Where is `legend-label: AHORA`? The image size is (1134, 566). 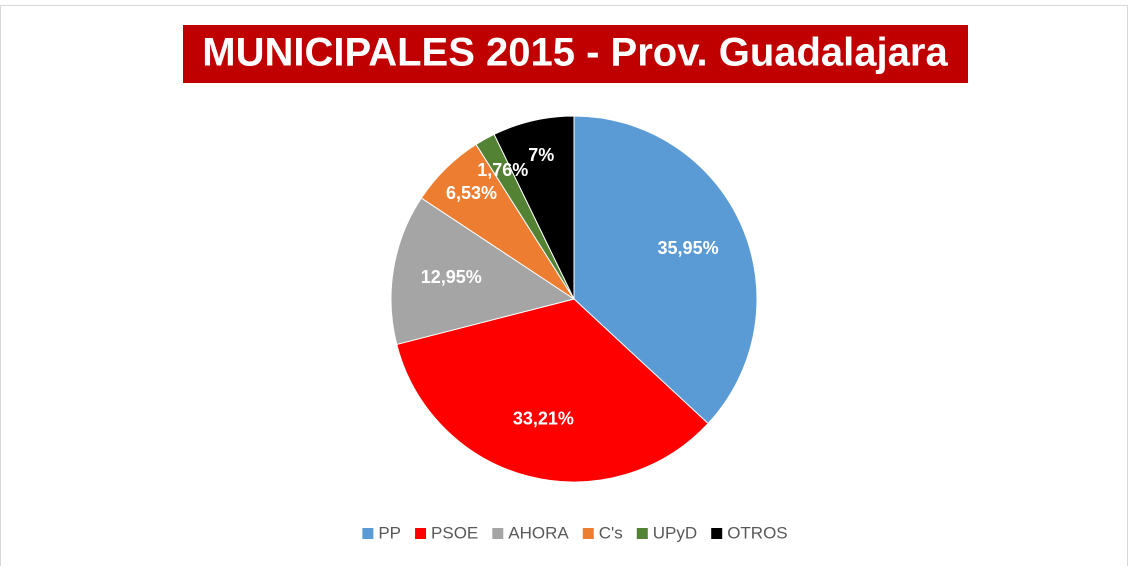 legend-label: AHORA is located at coordinates (538, 532).